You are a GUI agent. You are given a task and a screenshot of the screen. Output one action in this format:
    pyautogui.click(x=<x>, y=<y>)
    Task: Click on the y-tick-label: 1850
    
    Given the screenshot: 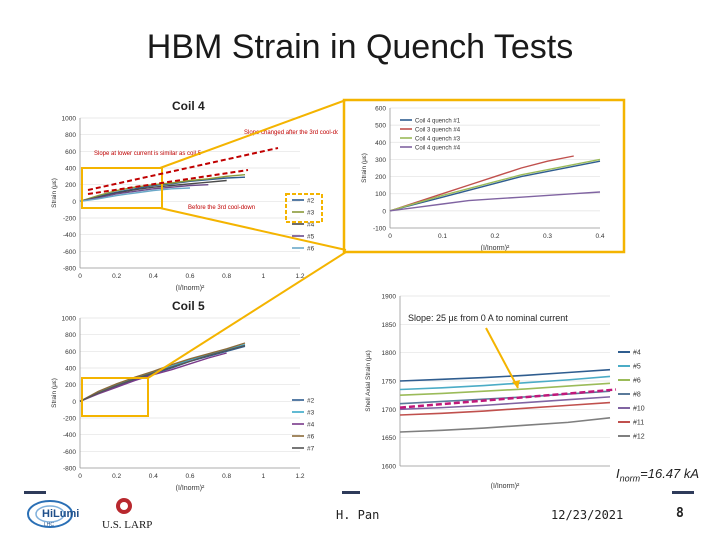 What is the action you would take?
    pyautogui.click(x=389, y=325)
    